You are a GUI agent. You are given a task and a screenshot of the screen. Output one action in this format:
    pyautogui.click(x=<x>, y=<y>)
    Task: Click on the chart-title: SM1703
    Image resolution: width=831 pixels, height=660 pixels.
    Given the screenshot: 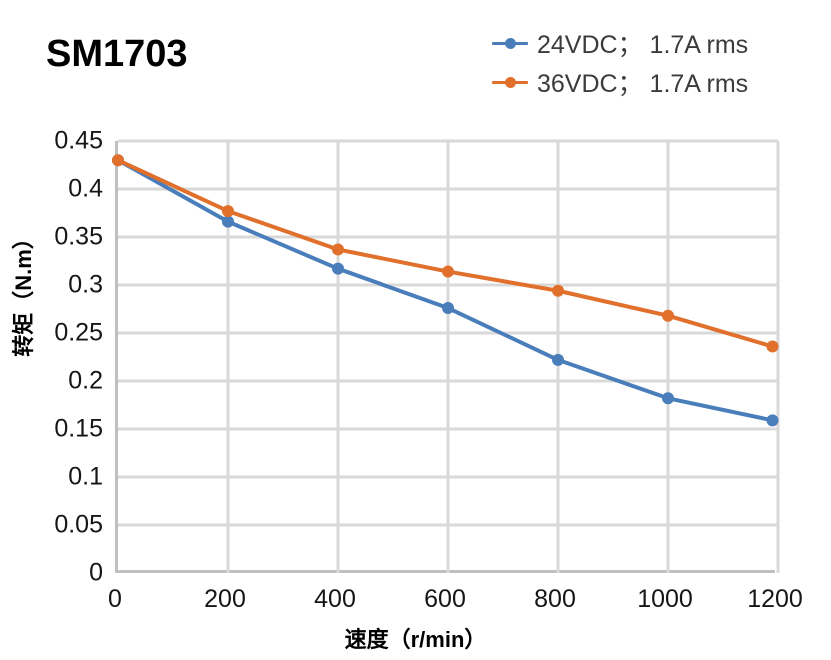 What is the action you would take?
    pyautogui.click(x=117, y=54)
    